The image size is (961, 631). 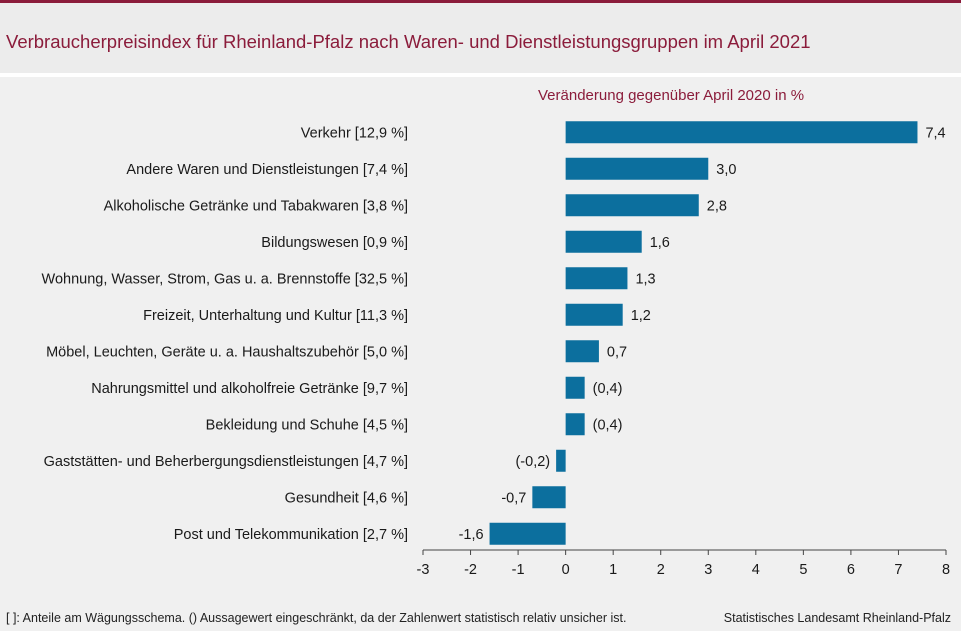 I want to click on x-tick-label: 8, so click(x=946, y=570).